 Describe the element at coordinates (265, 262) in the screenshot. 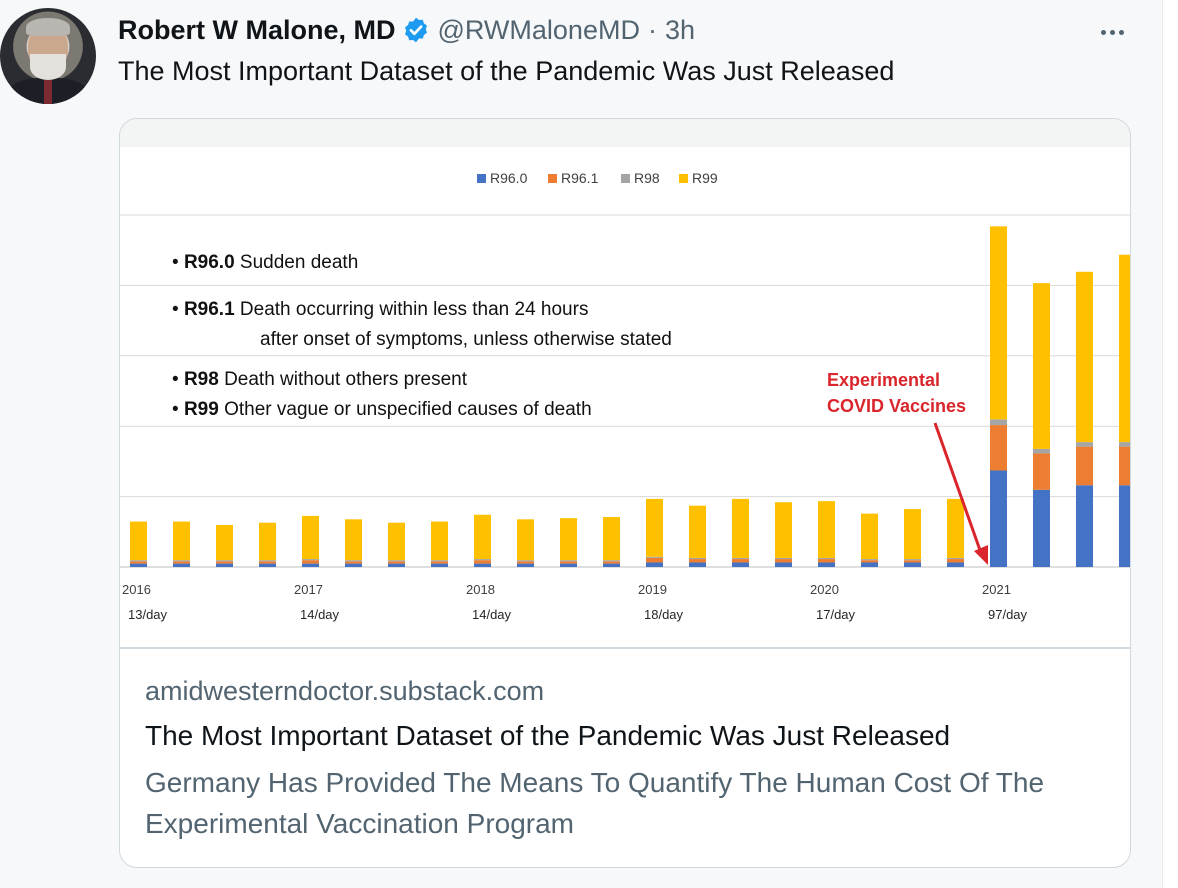

I see `definition-row: • R96.0 Sudden death` at that location.